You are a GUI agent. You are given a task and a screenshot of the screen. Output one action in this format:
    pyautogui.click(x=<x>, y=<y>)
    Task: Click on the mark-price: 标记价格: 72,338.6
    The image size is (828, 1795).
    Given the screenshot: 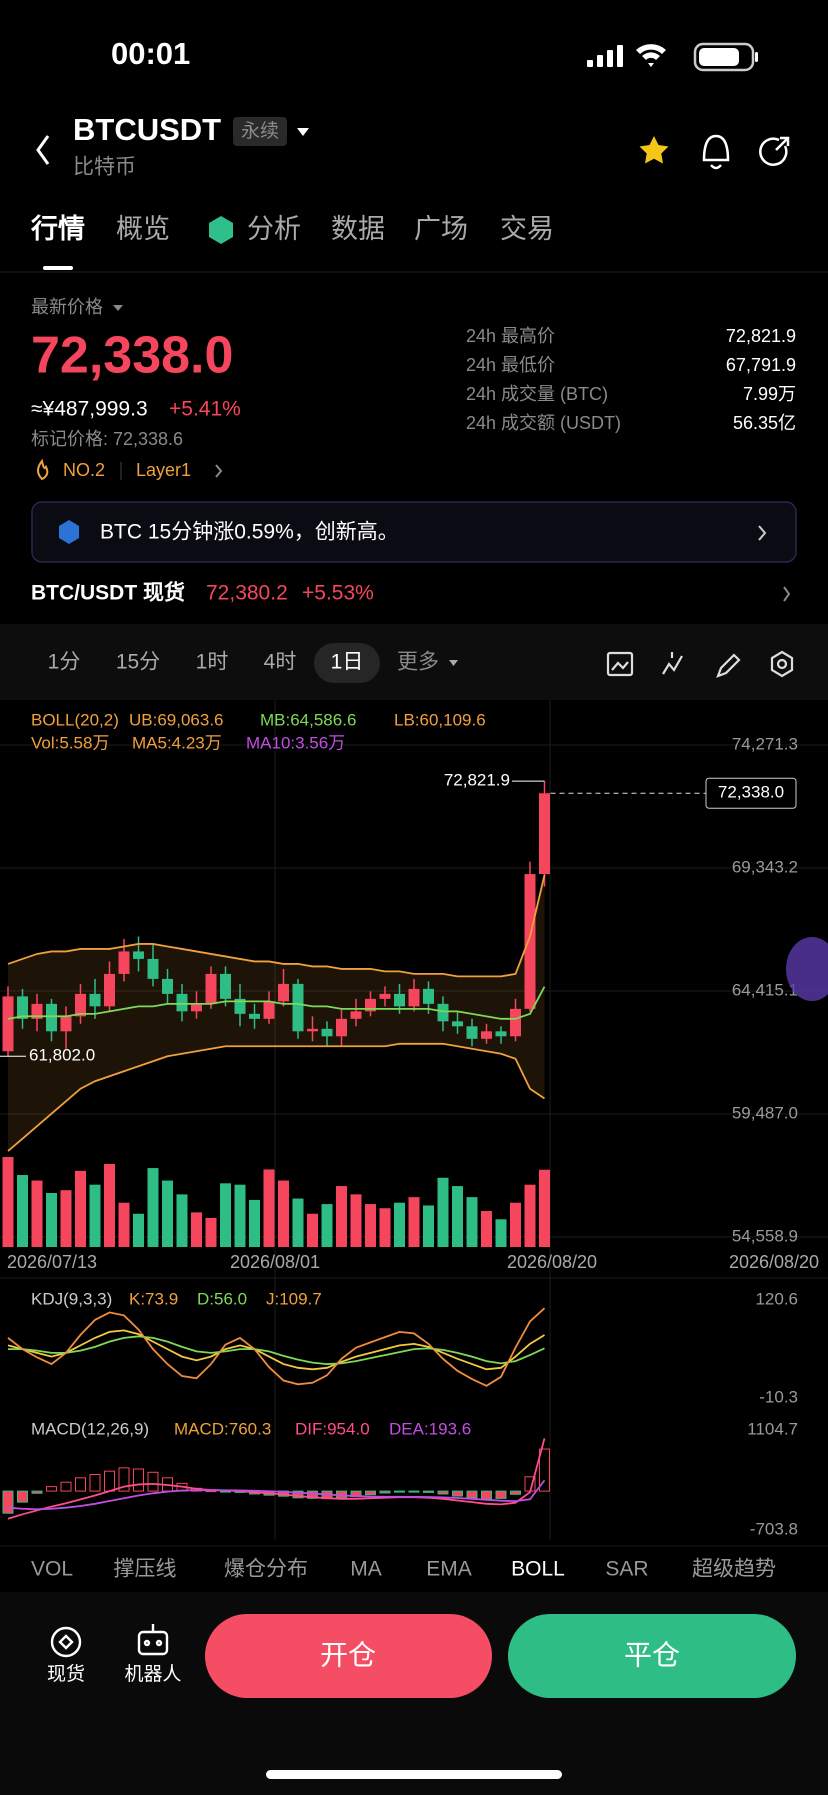 What is the action you would take?
    pyautogui.click(x=107, y=439)
    